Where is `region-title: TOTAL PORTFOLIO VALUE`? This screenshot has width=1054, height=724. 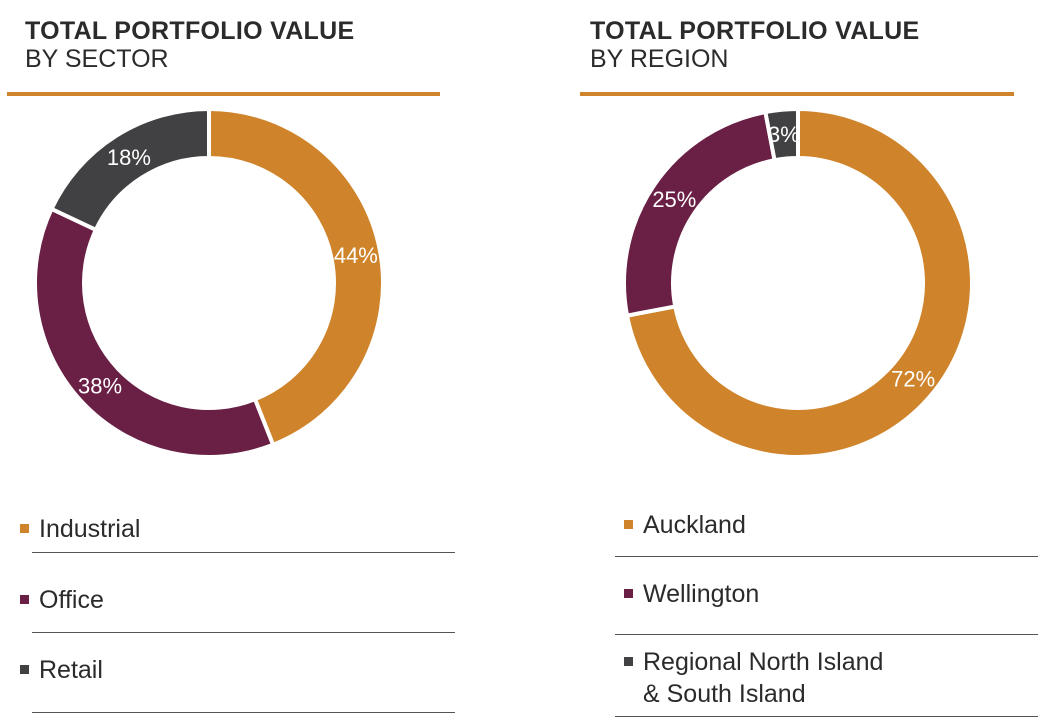 region-title: TOTAL PORTFOLIO VALUE is located at coordinates (755, 31).